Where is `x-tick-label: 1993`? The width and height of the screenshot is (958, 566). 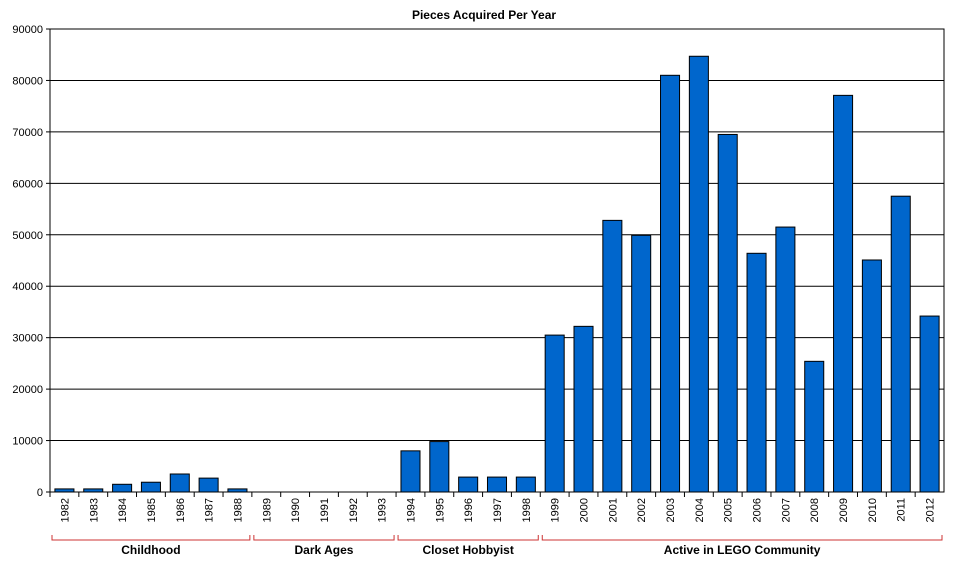
x-tick-label: 1993 is located at coordinates (383, 510).